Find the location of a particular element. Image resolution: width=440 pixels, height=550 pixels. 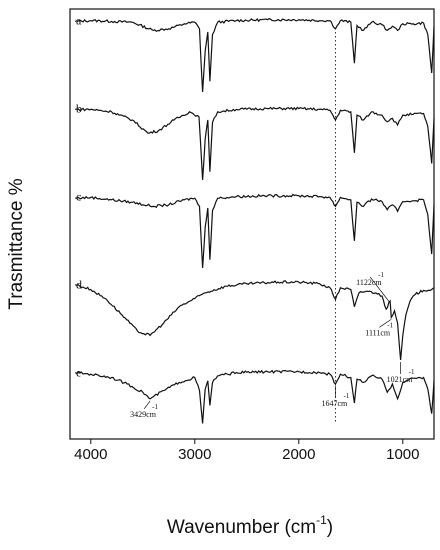

x-axis-title-sup: -1 is located at coordinates (321, 520).